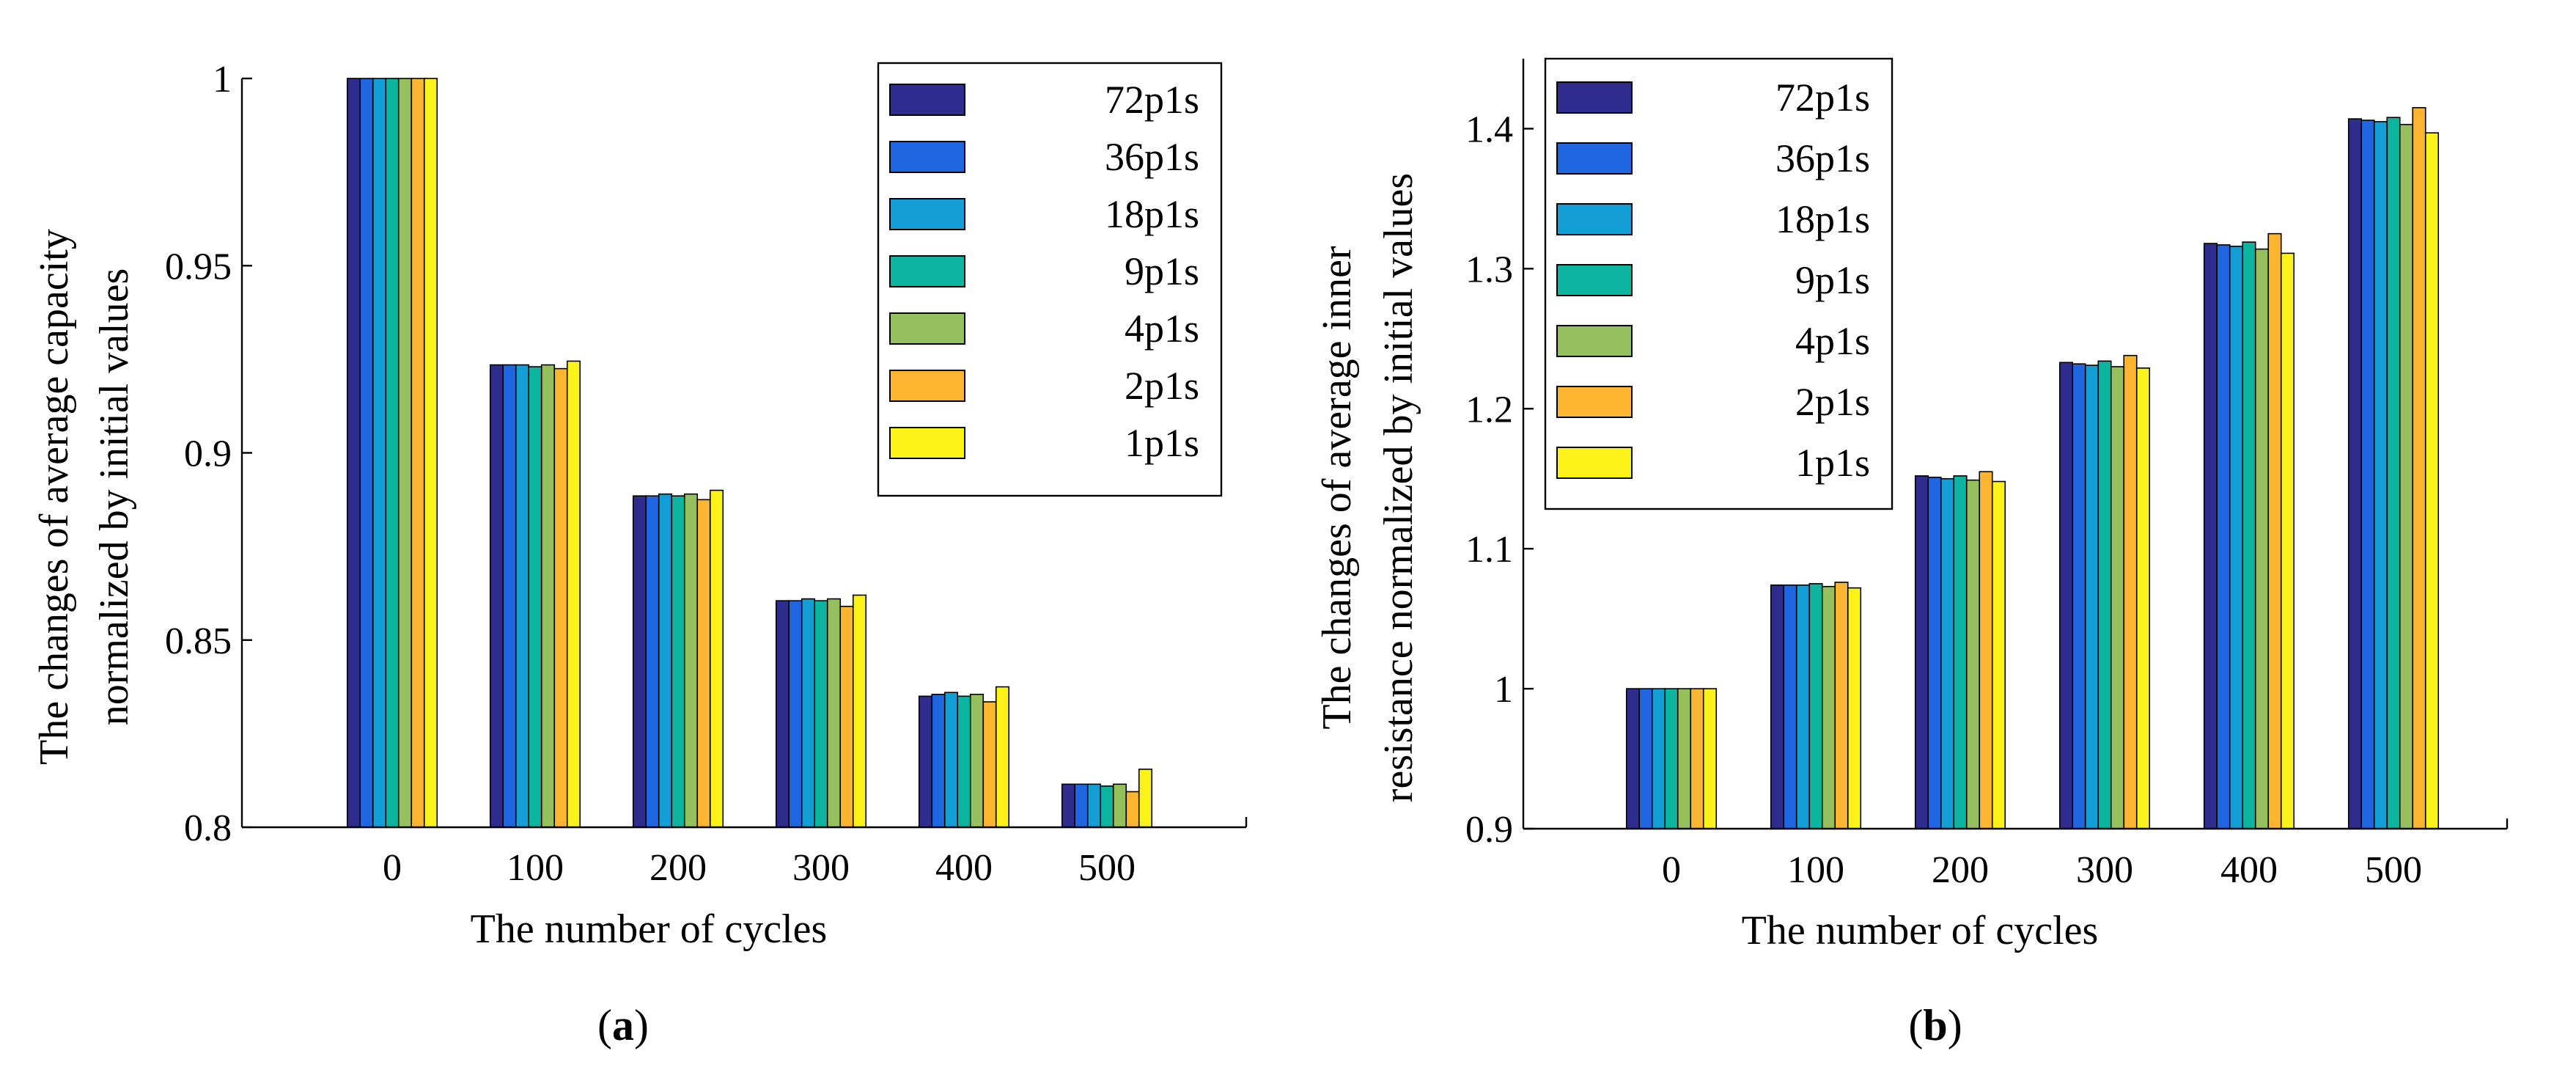 The width and height of the screenshot is (2576, 1070). I want to click on legend: 72p1s 36p1s 18p1s 9p1s 4p1s 2p1s 1p1s, so click(1719, 283).